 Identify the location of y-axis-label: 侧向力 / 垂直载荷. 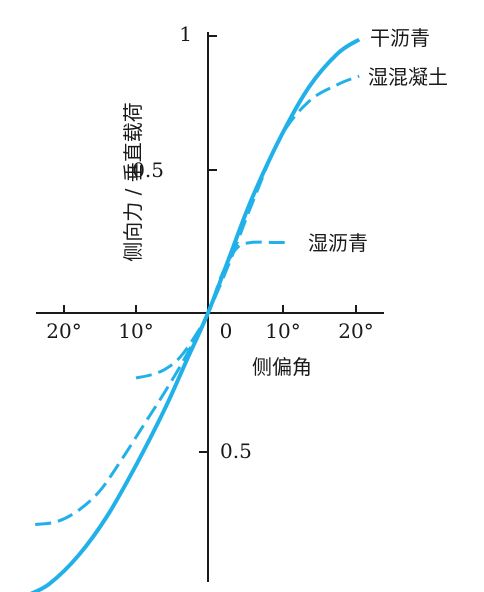
(133, 181).